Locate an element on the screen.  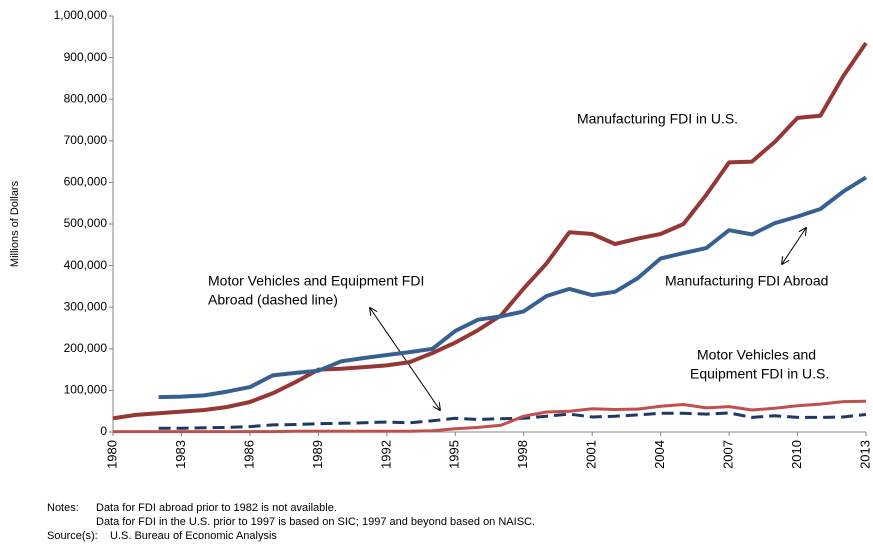
annotation: Equipment FDI in U.S. is located at coordinates (759, 374).